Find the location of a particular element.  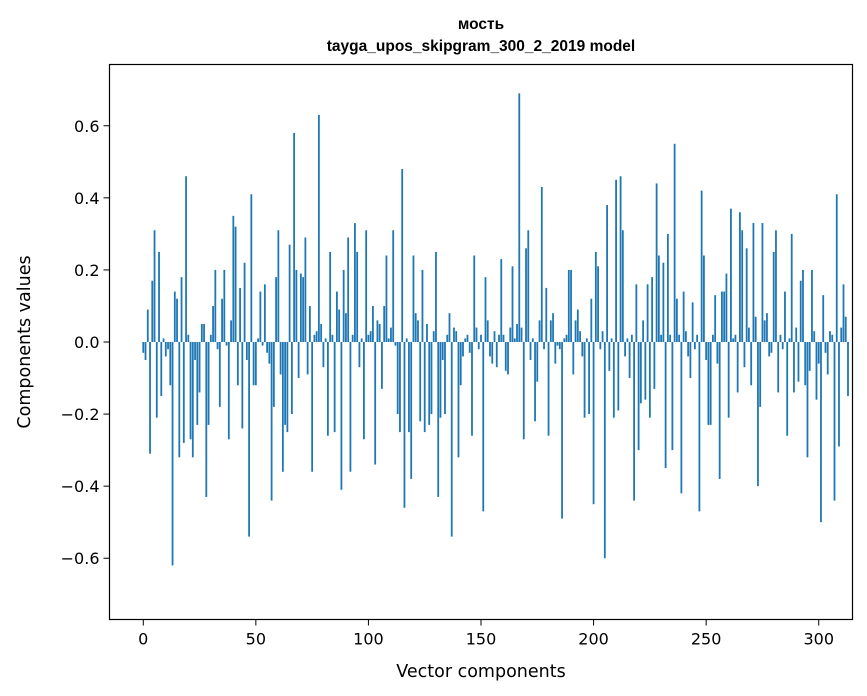

chart-title: мость is located at coordinates (481, 24).